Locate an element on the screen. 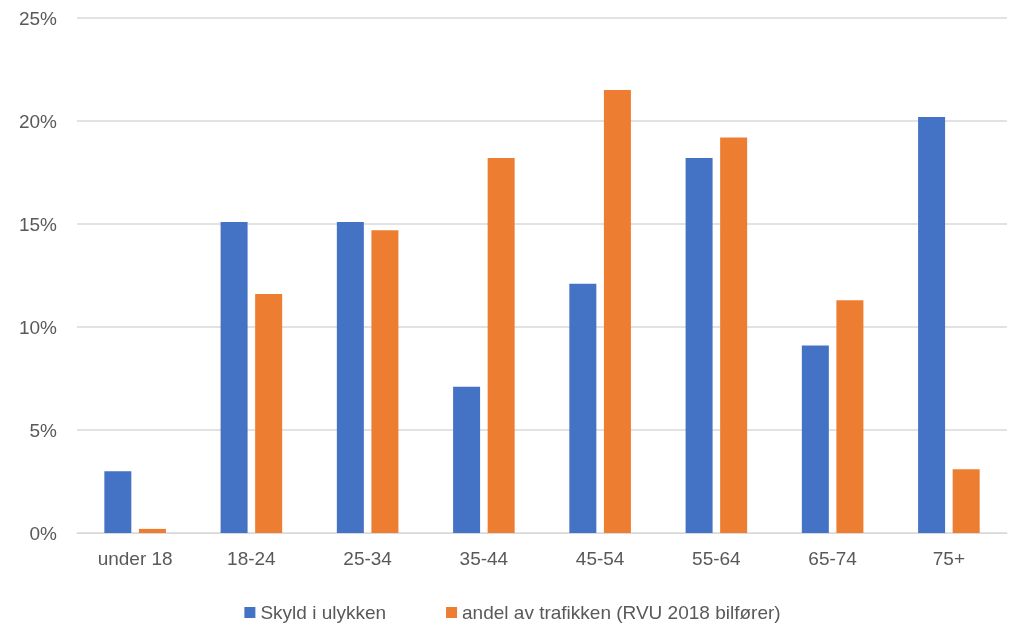  x-tick-label: 55-64 is located at coordinates (717, 558).